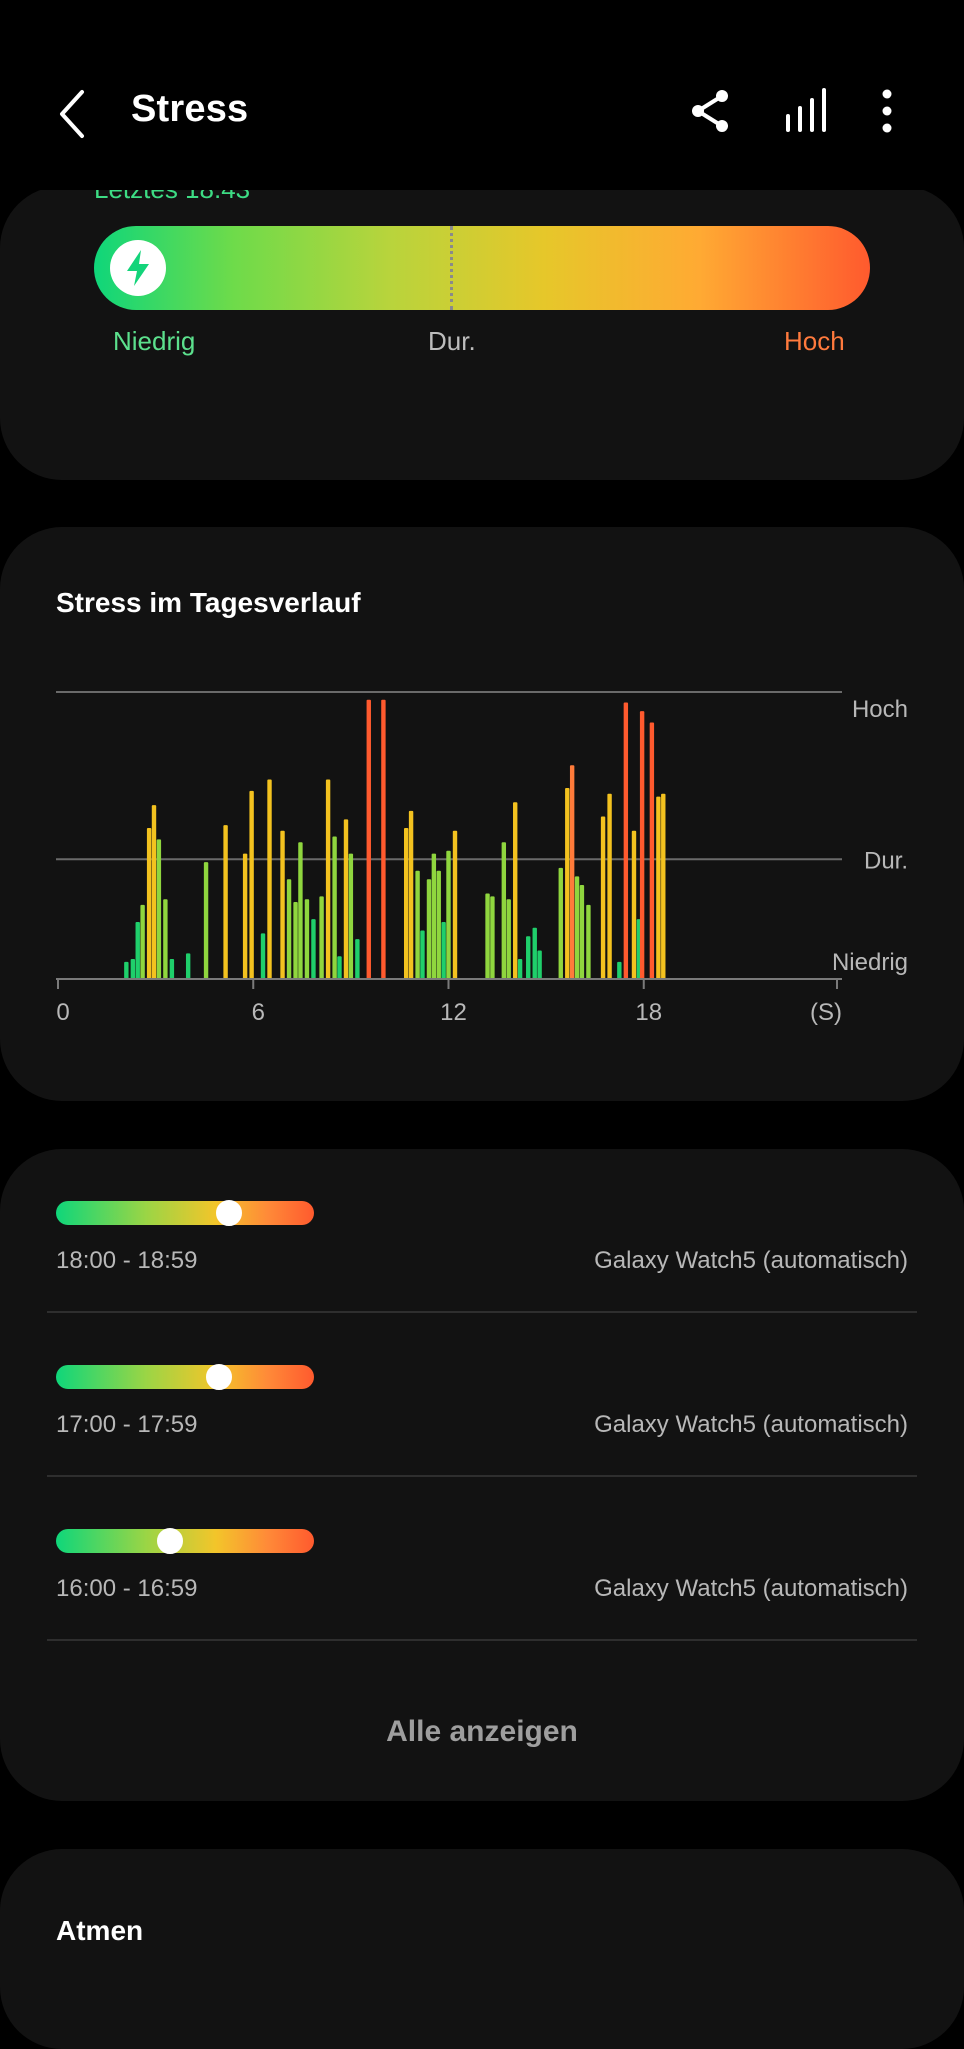 This screenshot has height=2049, width=964. What do you see at coordinates (870, 962) in the screenshot?
I see `level-label-low: Niedrig` at bounding box center [870, 962].